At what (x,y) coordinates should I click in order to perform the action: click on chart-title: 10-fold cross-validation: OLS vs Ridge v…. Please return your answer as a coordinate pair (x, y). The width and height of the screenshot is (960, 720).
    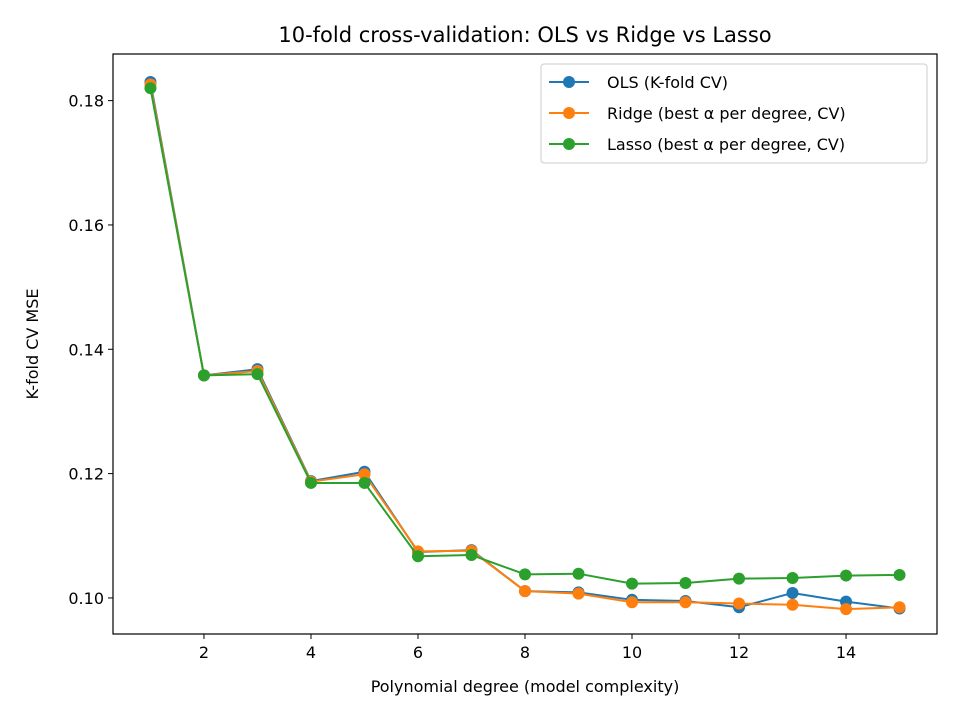
    Looking at the image, I should click on (524, 35).